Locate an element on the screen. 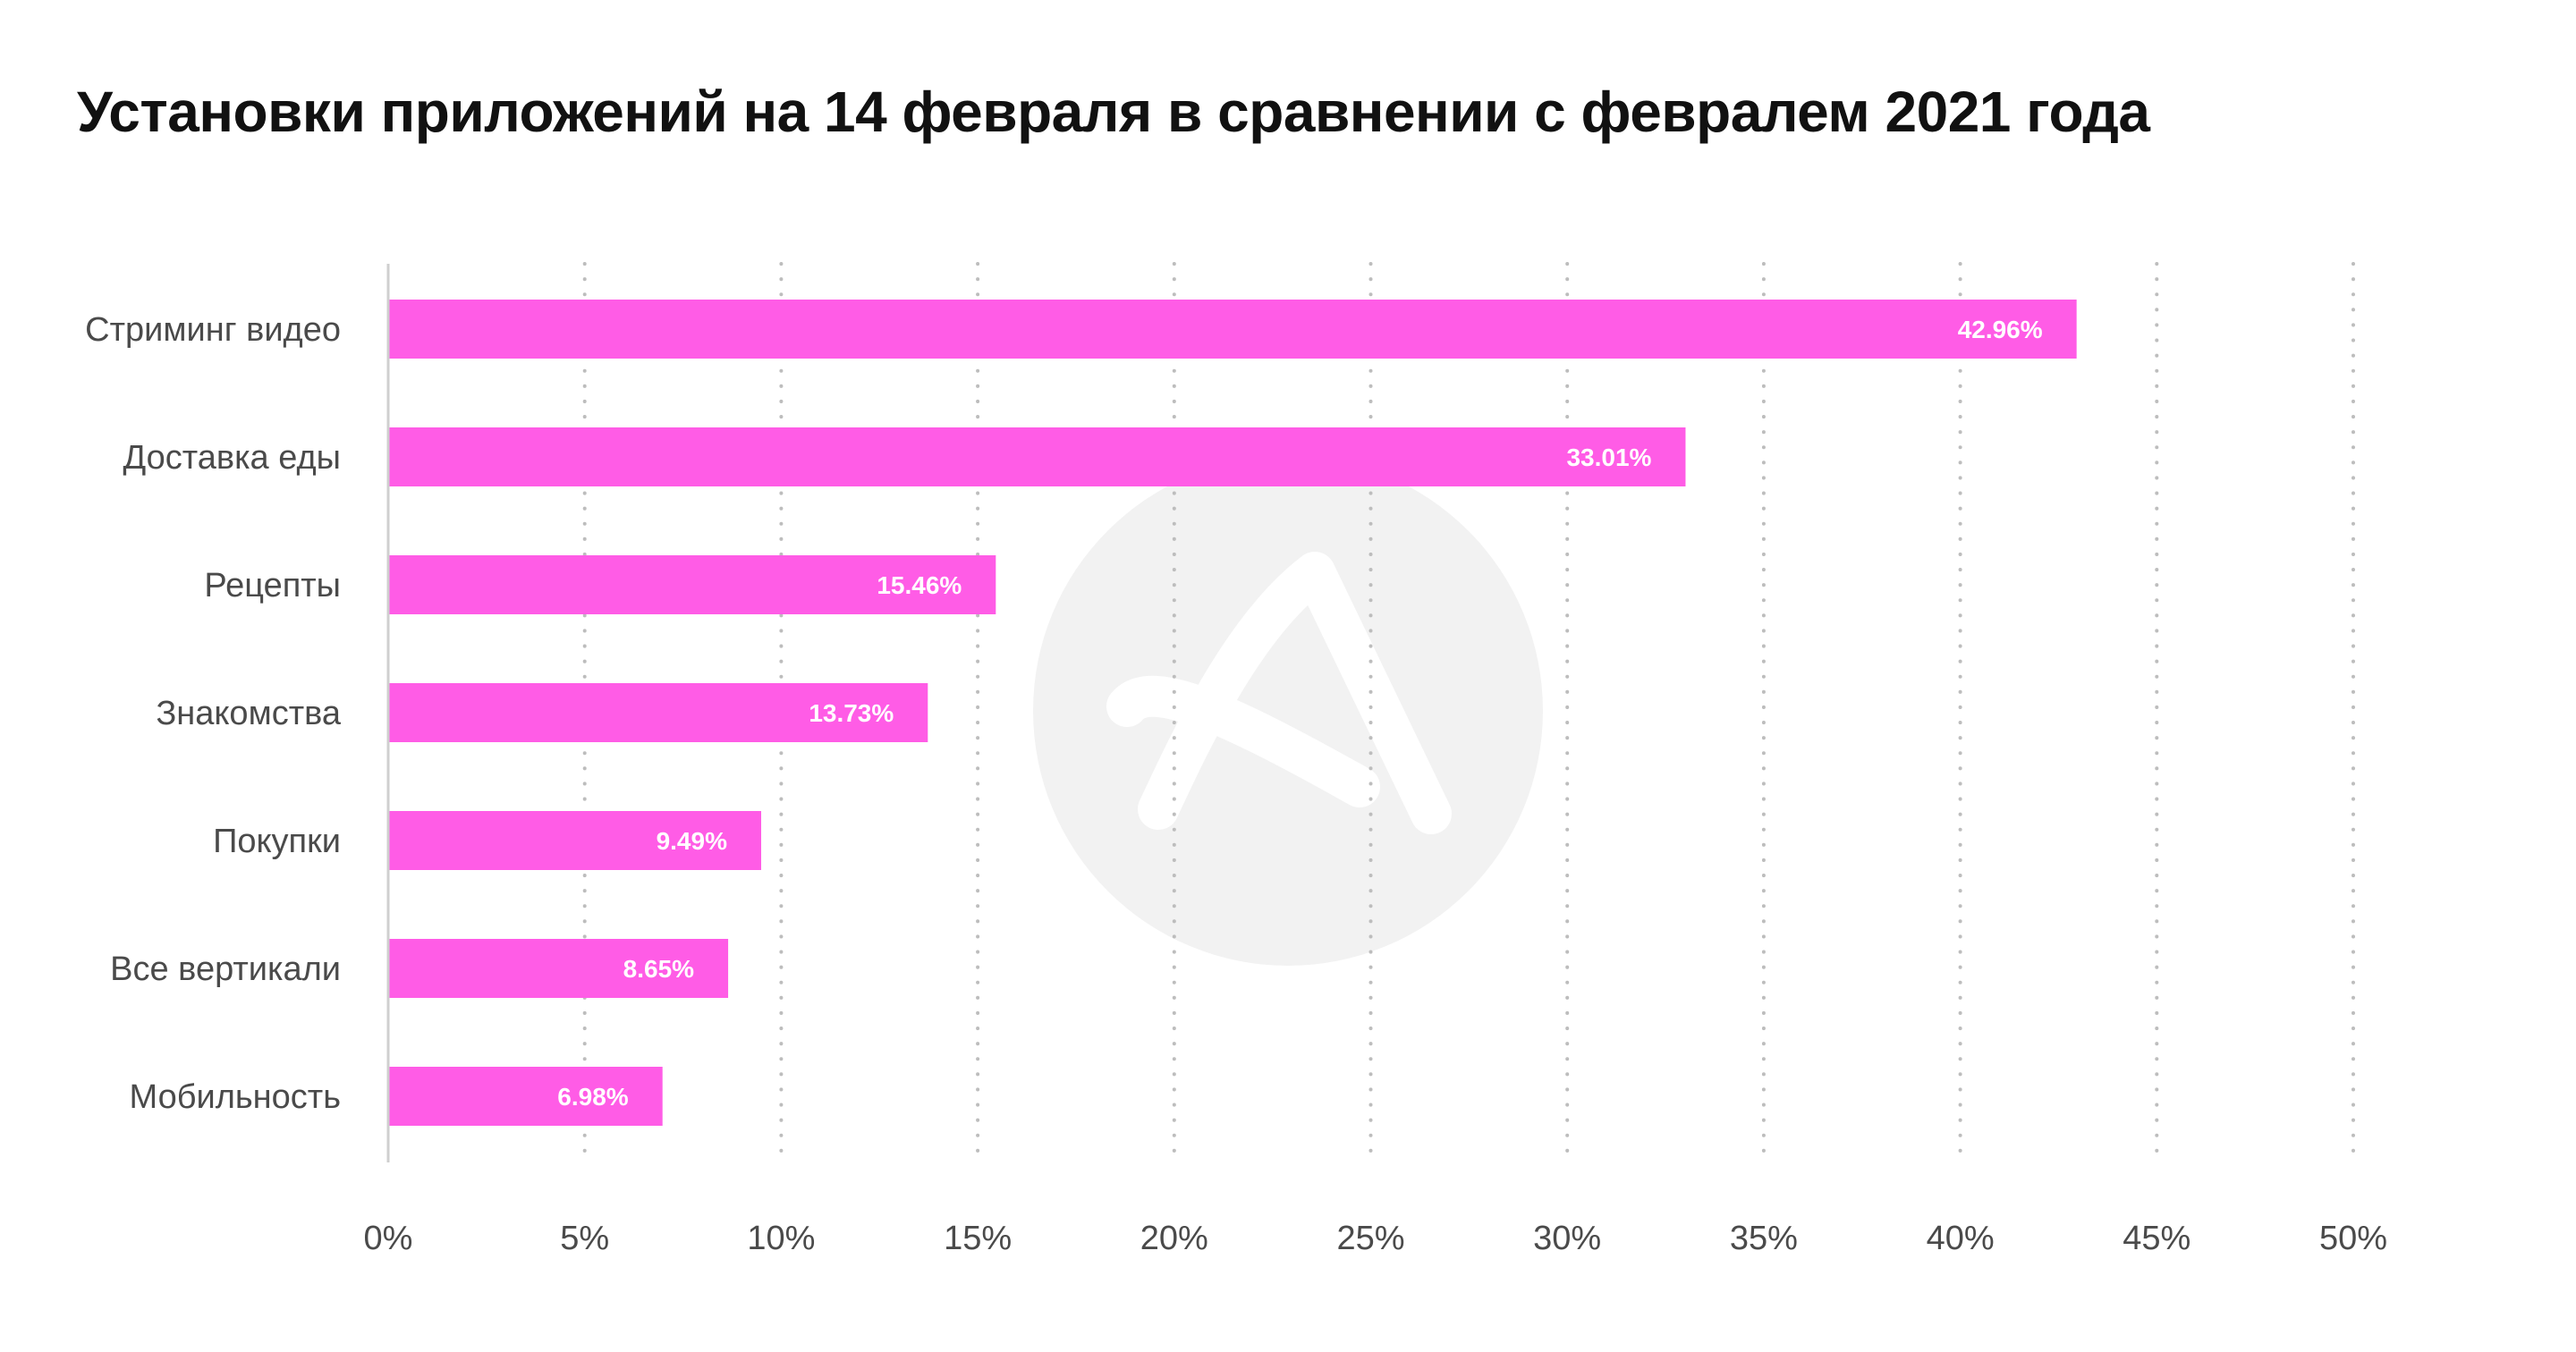 The height and width of the screenshot is (1352, 2576). bar-value-label: 42.96% is located at coordinates (2000, 329).